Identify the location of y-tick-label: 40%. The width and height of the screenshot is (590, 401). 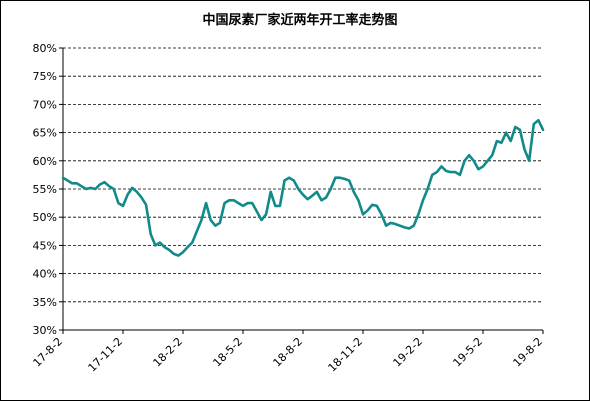
(45, 274).